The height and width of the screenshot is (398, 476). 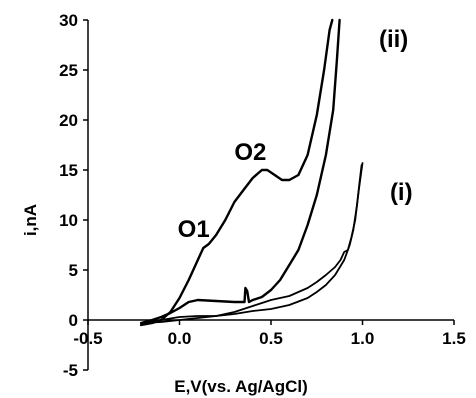 What do you see at coordinates (68, 170) in the screenshot?
I see `y-tick-label: 15` at bounding box center [68, 170].